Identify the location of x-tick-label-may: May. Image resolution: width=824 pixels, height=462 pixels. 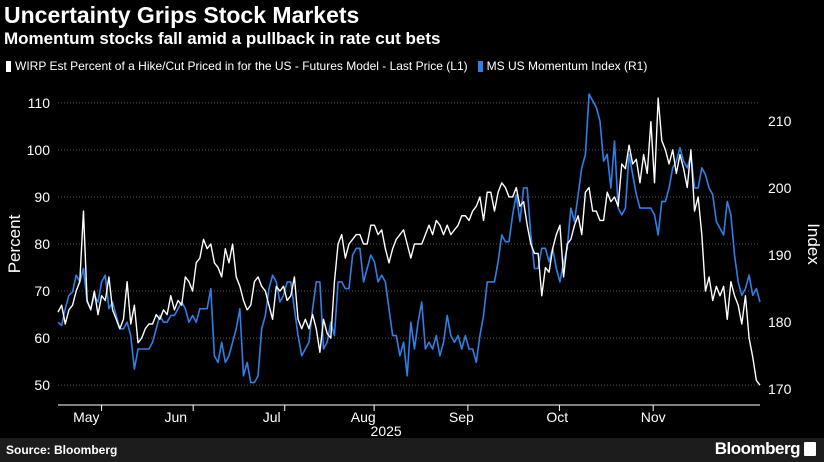
(86, 417).